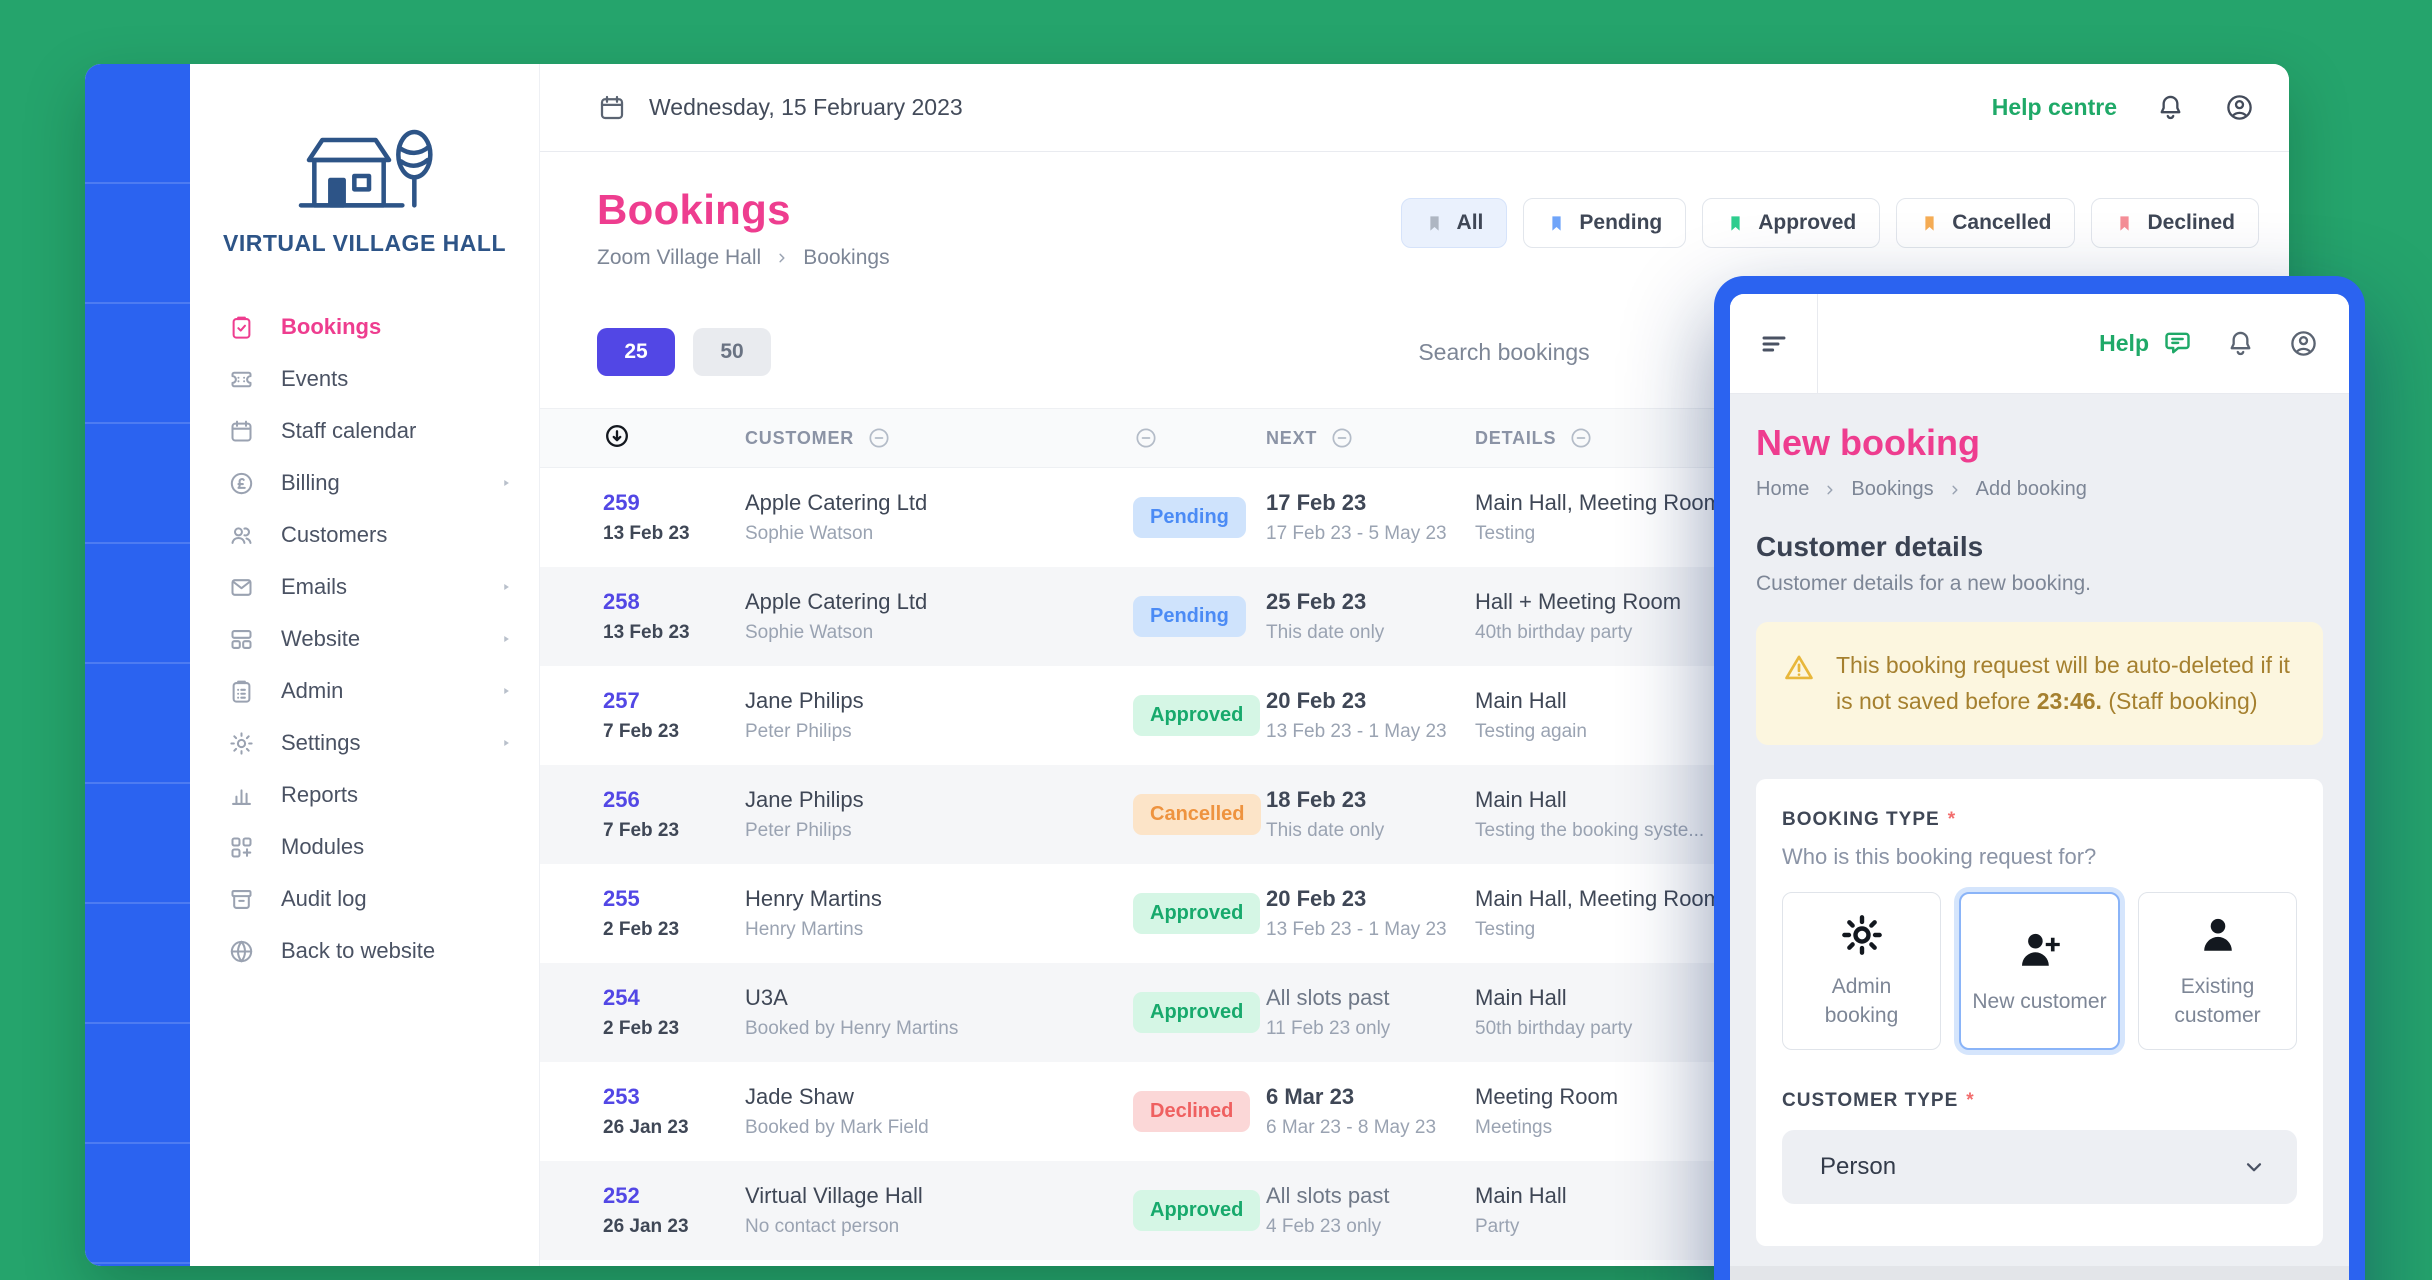  I want to click on sidebar-item-modules: Modules, so click(370, 847).